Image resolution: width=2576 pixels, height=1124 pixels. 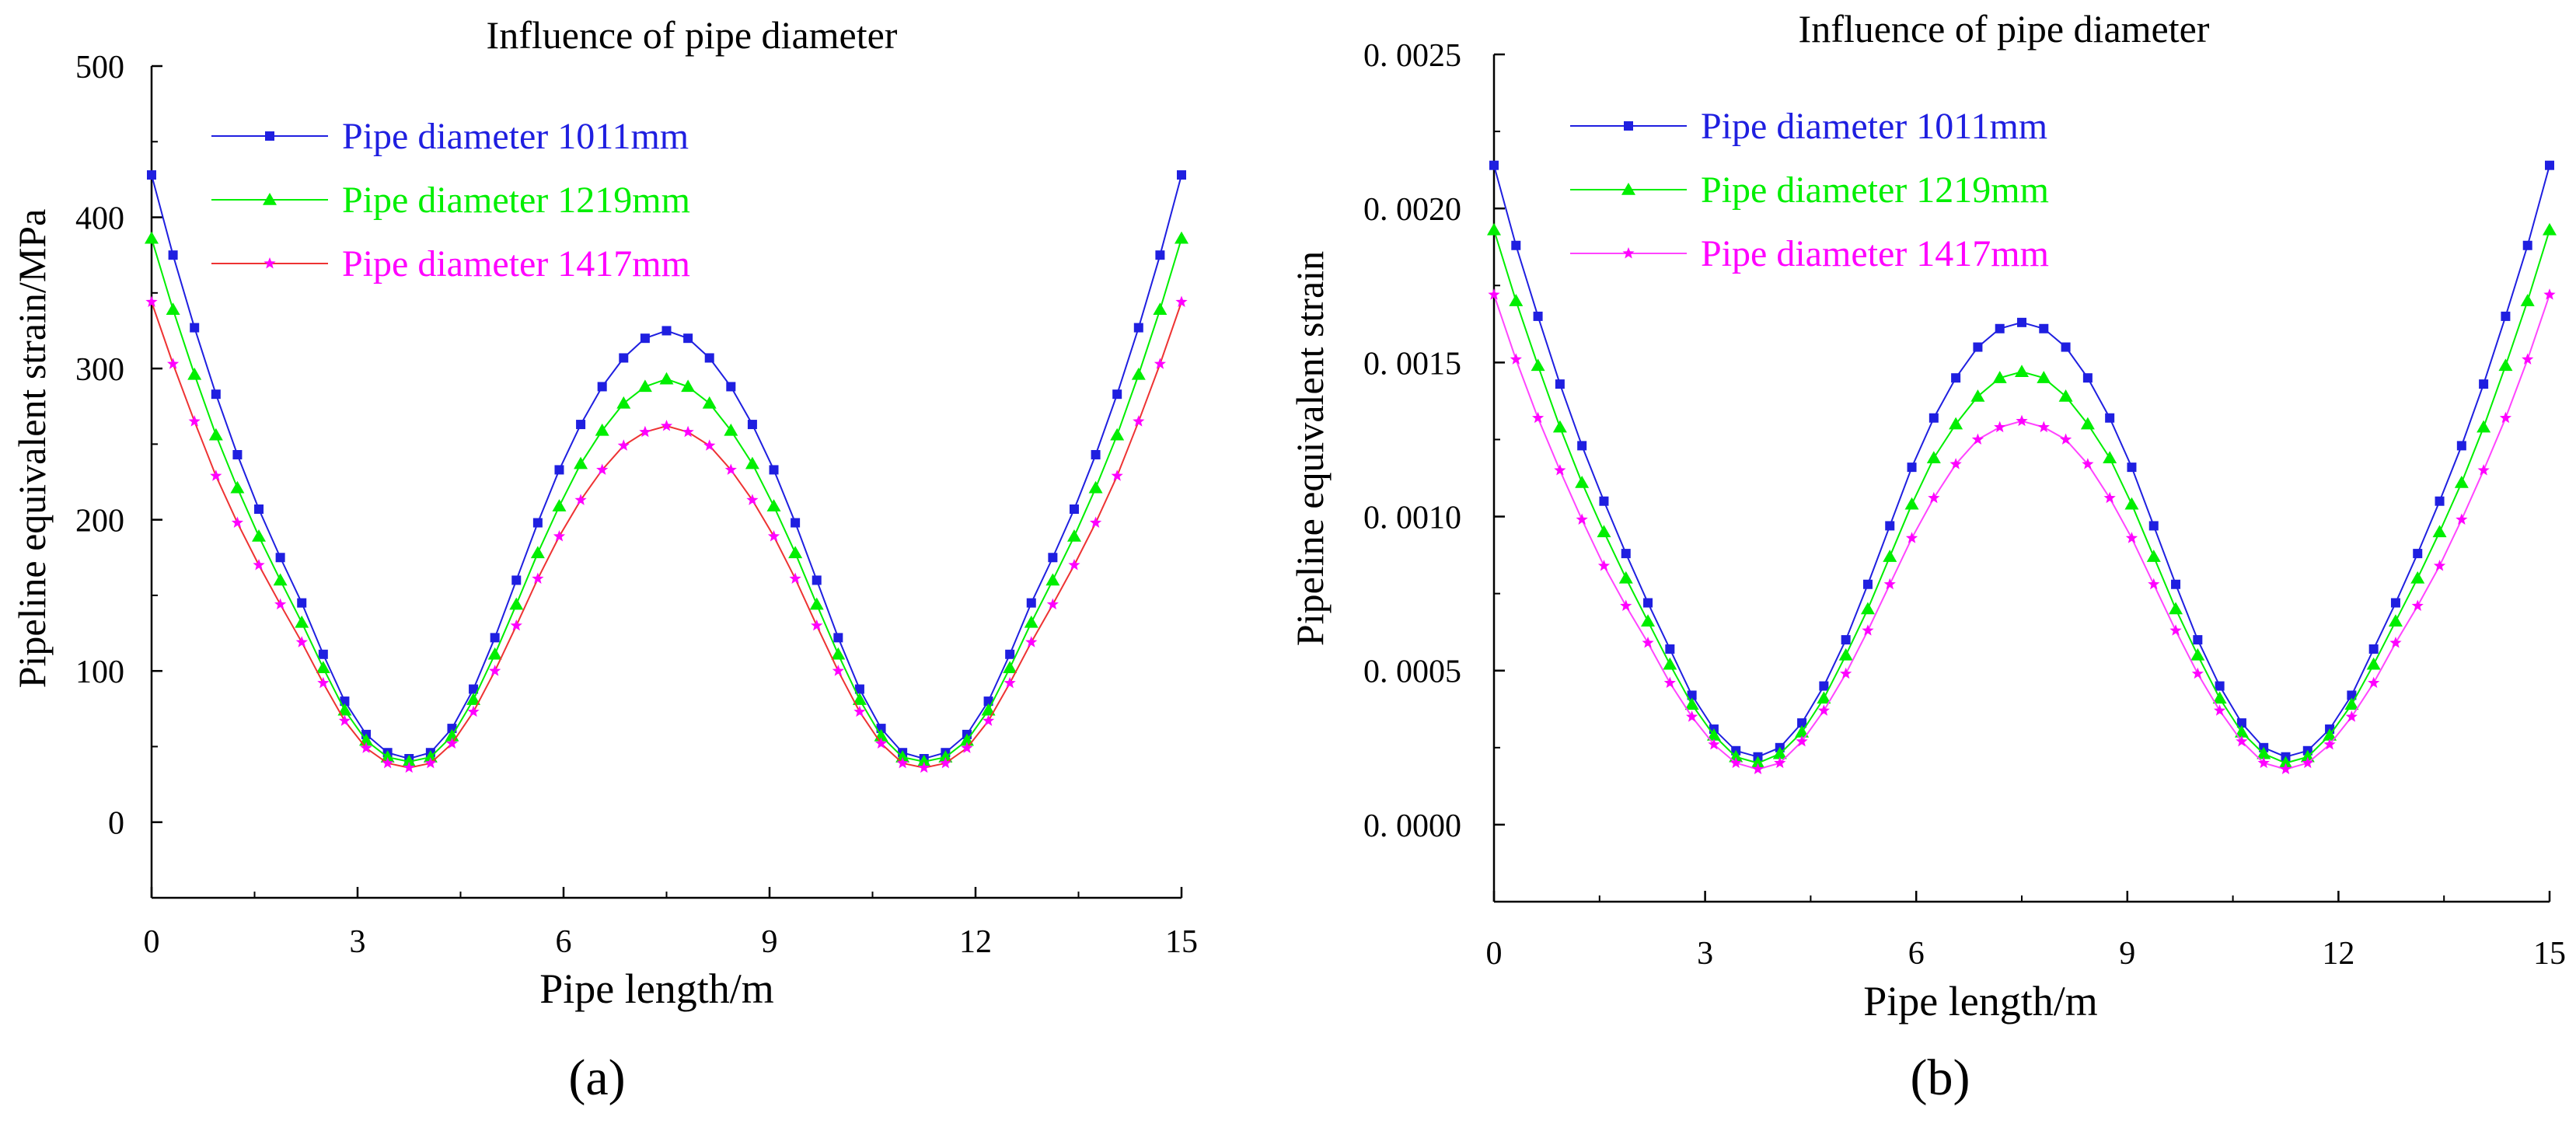 I want to click on x-tick-label: 9, so click(x=770, y=942).